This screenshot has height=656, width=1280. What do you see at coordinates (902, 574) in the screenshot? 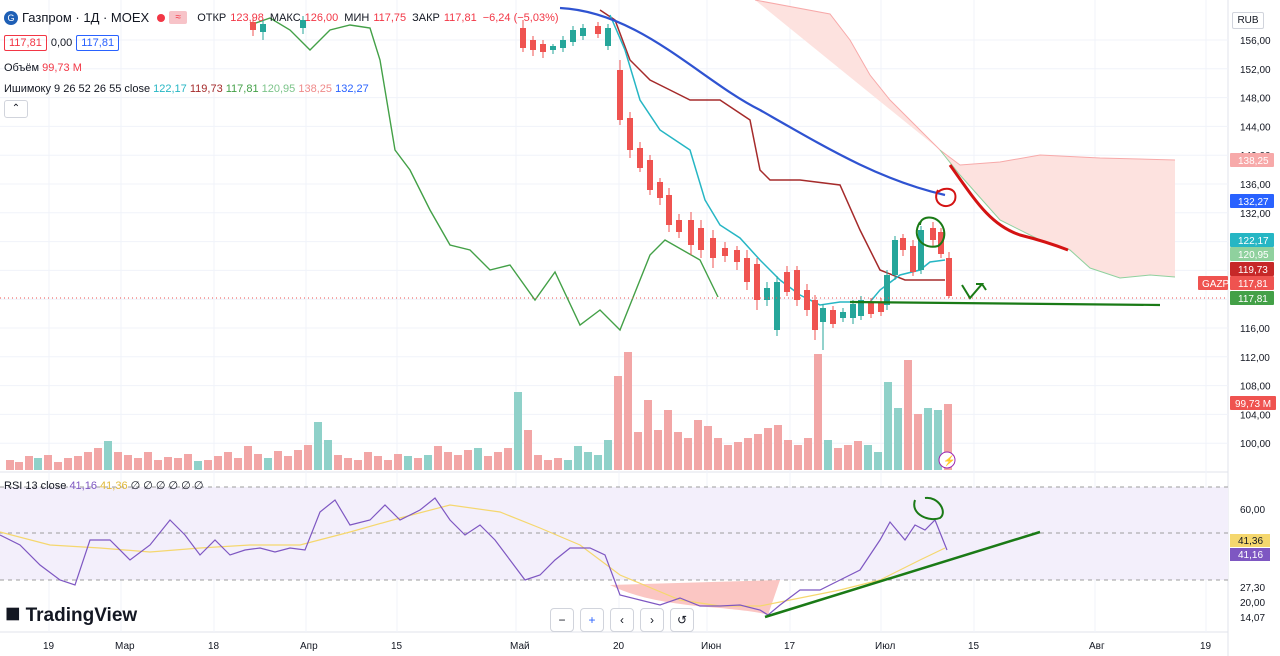
I see `rsi-trendline-annotation` at bounding box center [902, 574].